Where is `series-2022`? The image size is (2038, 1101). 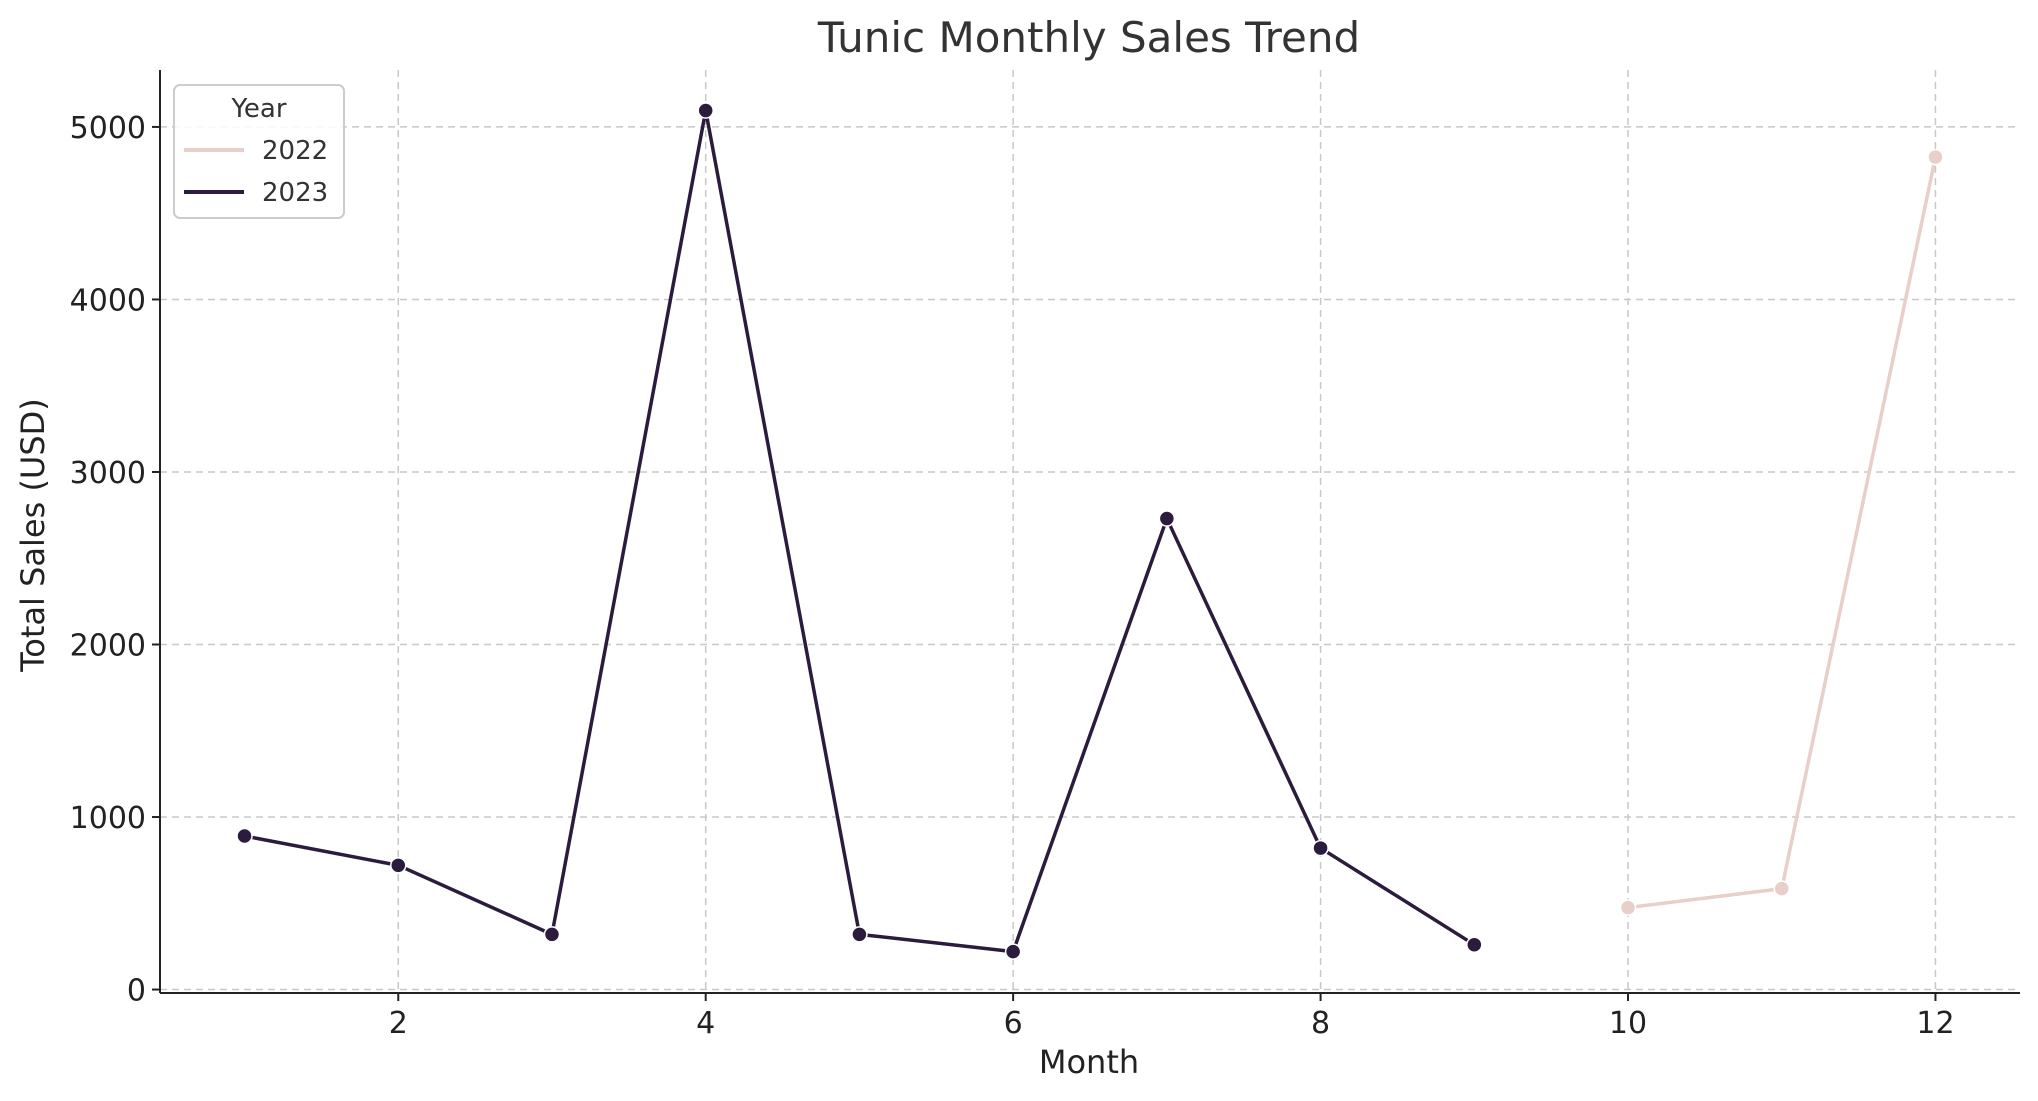 series-2022 is located at coordinates (1781, 532).